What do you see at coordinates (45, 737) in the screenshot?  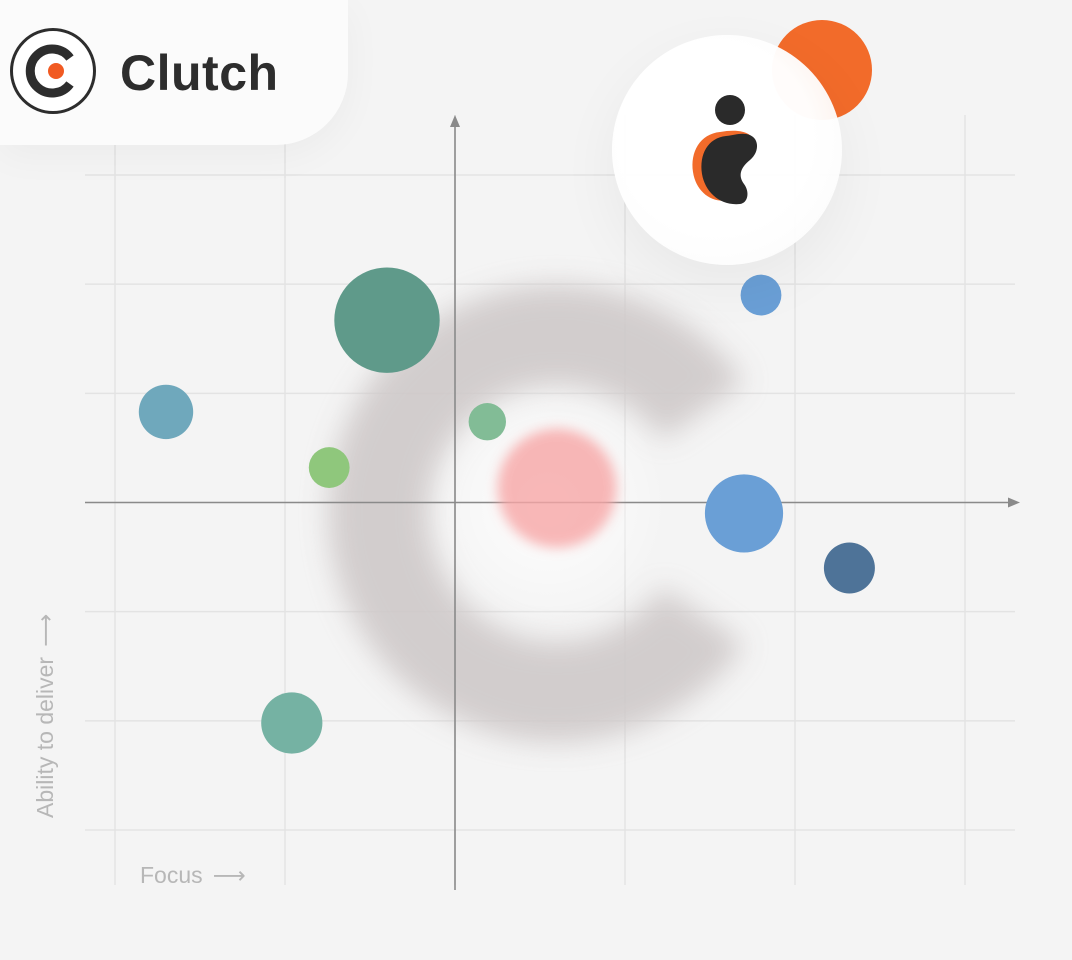 I see `y-axis-label-text: Ability to deliver` at bounding box center [45, 737].